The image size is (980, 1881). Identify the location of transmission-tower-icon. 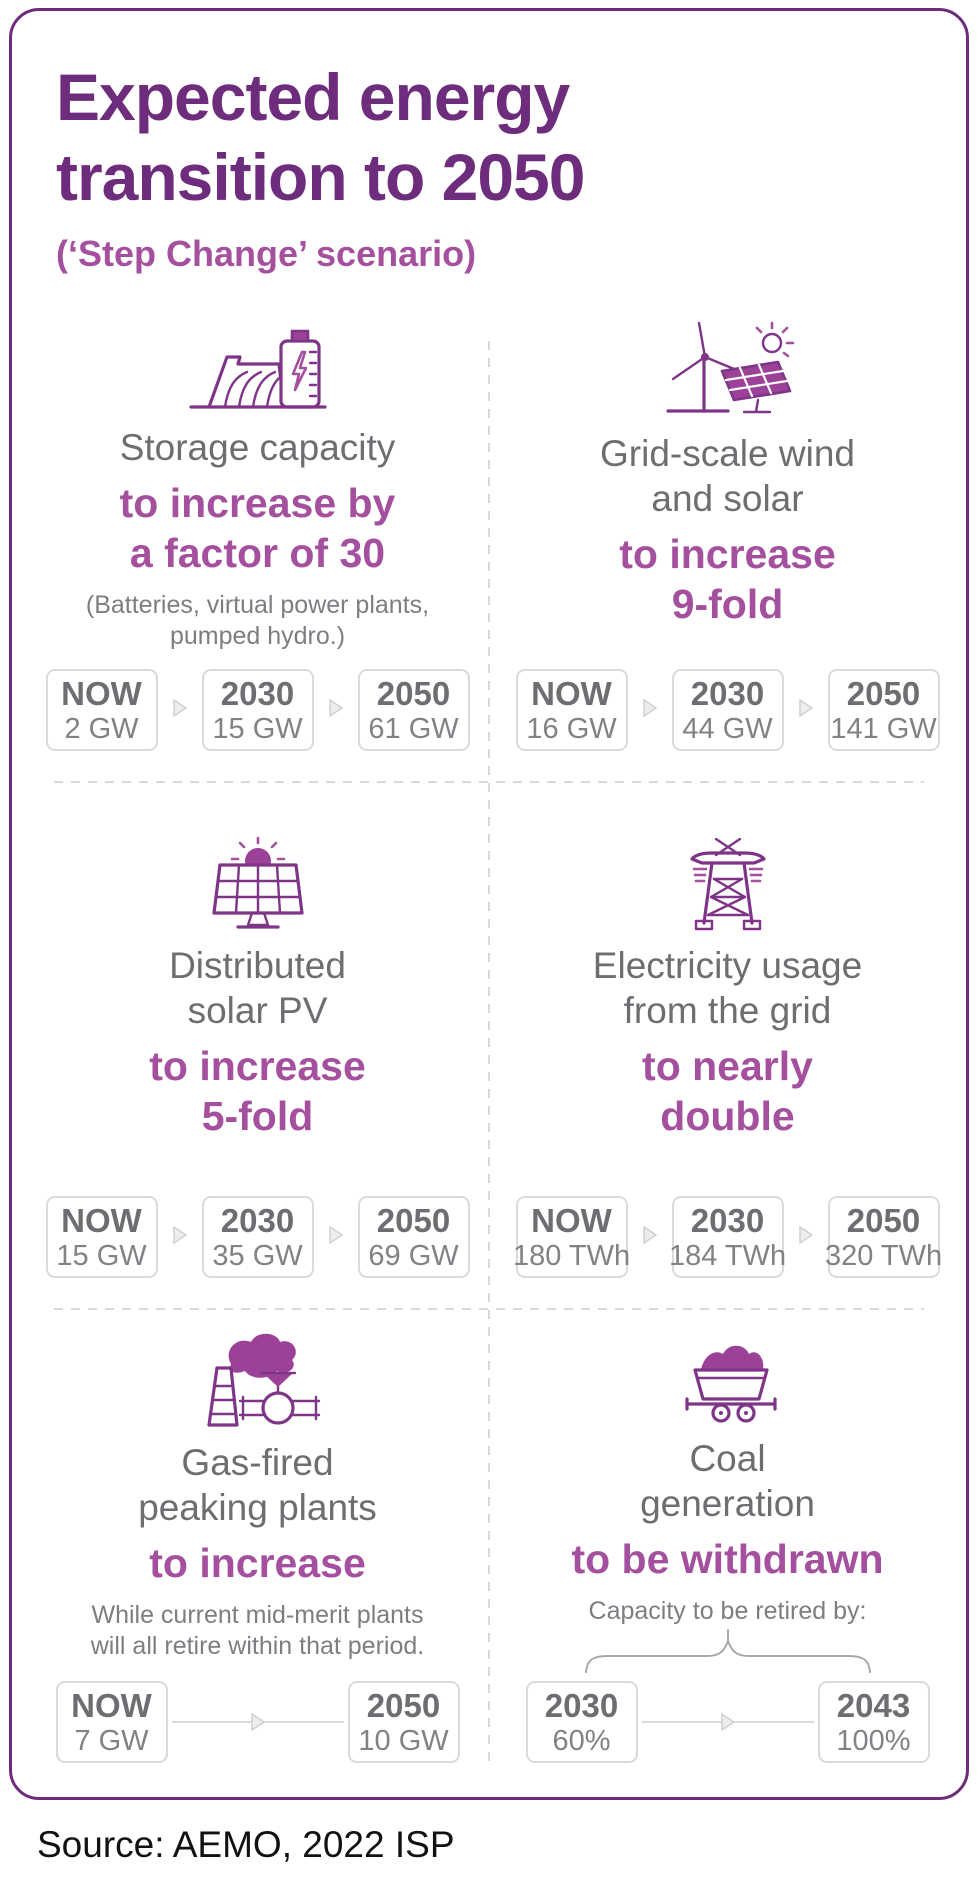
(728, 883).